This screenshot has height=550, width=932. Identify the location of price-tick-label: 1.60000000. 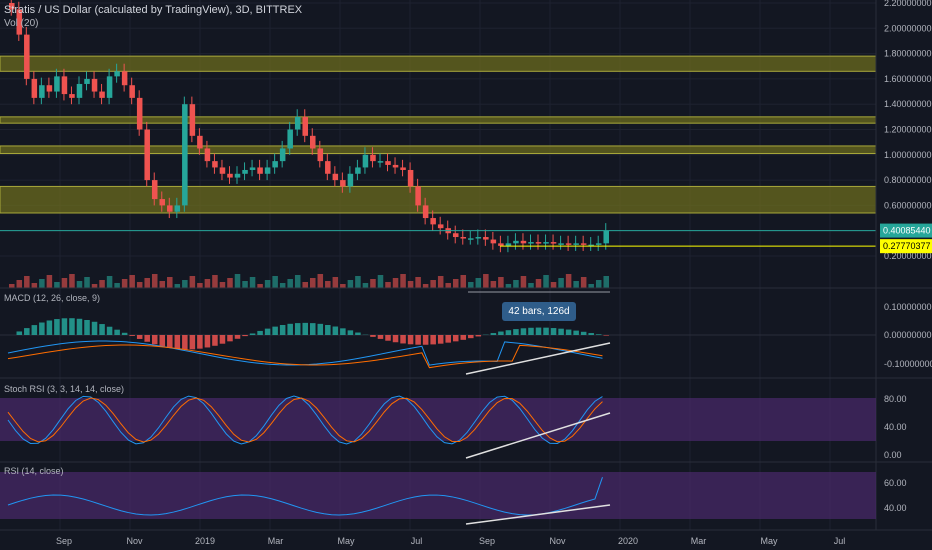
(908, 79).